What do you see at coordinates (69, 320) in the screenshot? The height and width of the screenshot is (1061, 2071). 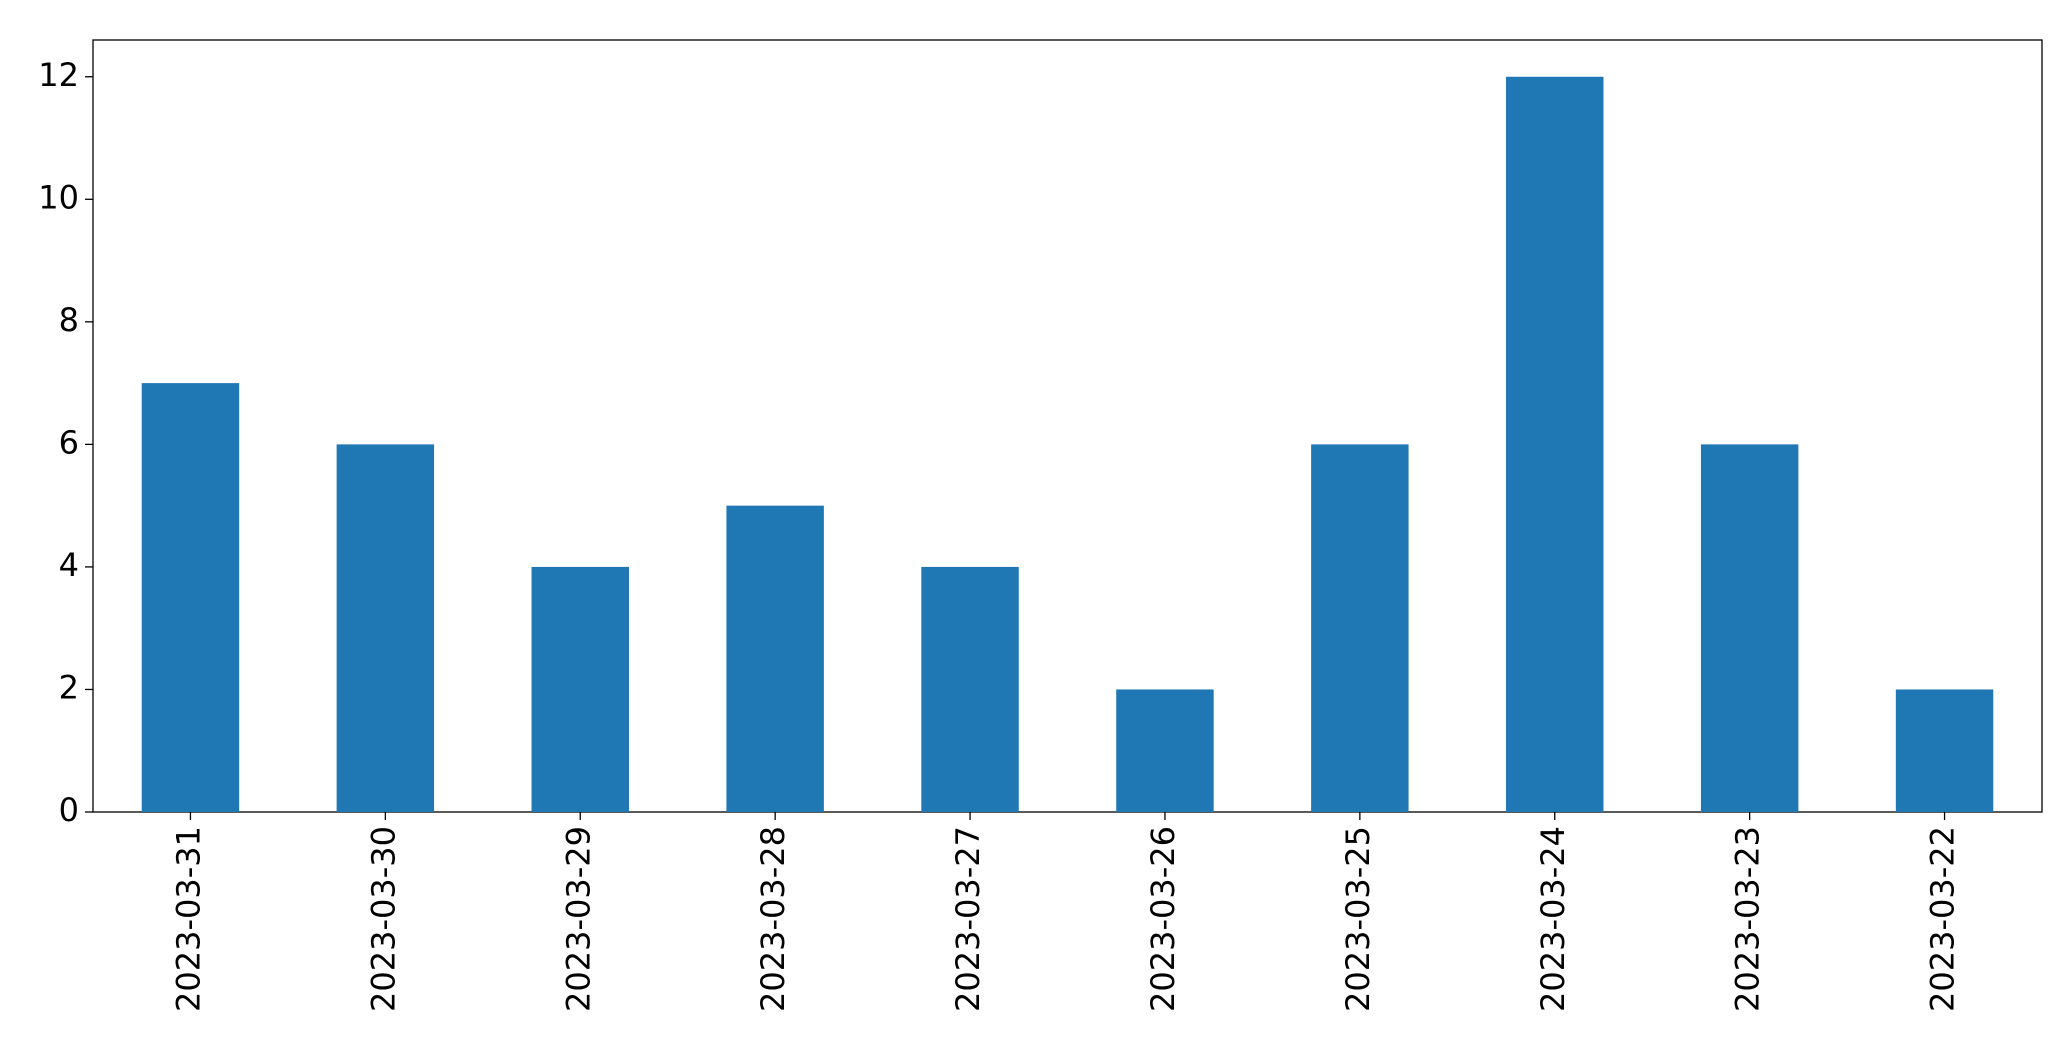 I see `y-tick-label: 8` at bounding box center [69, 320].